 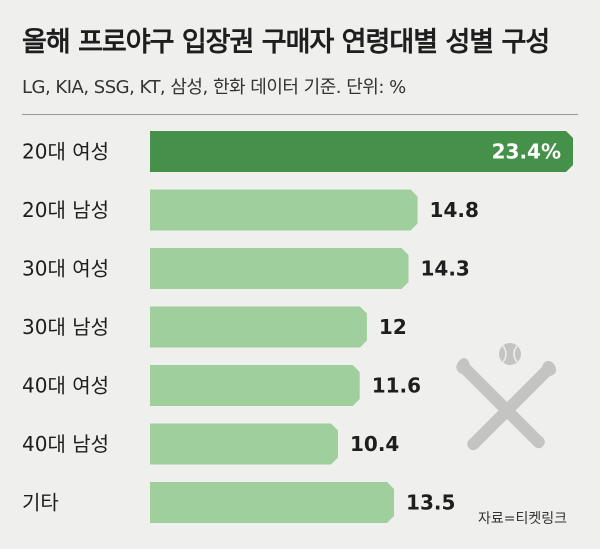 What do you see at coordinates (510, 354) in the screenshot?
I see `baseball-icon` at bounding box center [510, 354].